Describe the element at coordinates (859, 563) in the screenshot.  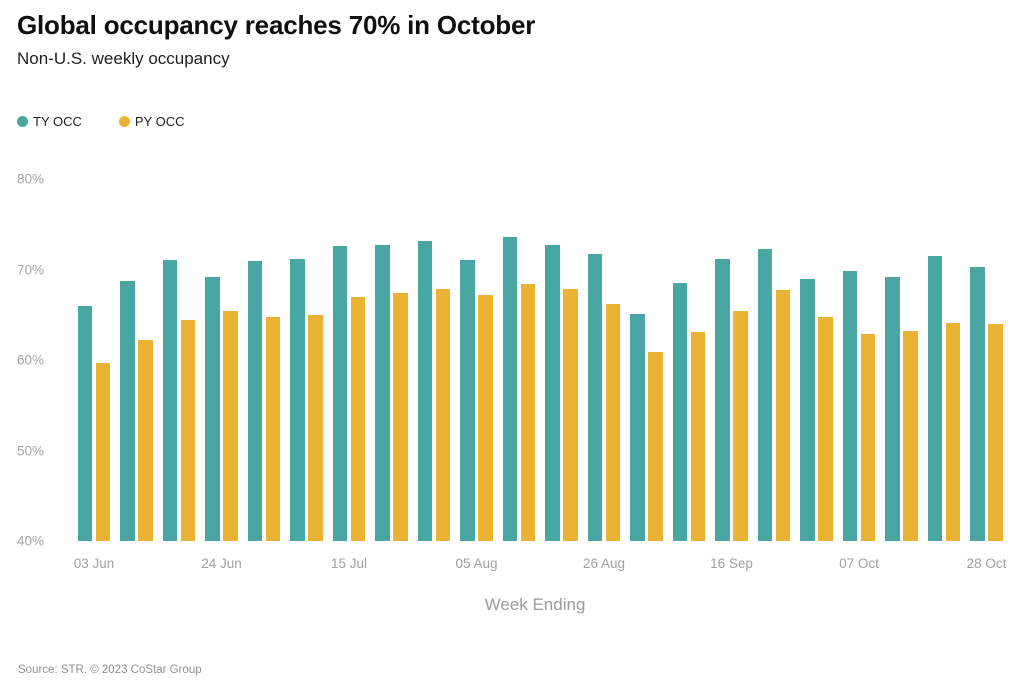
I see `x-axis-label: 07 Oct` at that location.